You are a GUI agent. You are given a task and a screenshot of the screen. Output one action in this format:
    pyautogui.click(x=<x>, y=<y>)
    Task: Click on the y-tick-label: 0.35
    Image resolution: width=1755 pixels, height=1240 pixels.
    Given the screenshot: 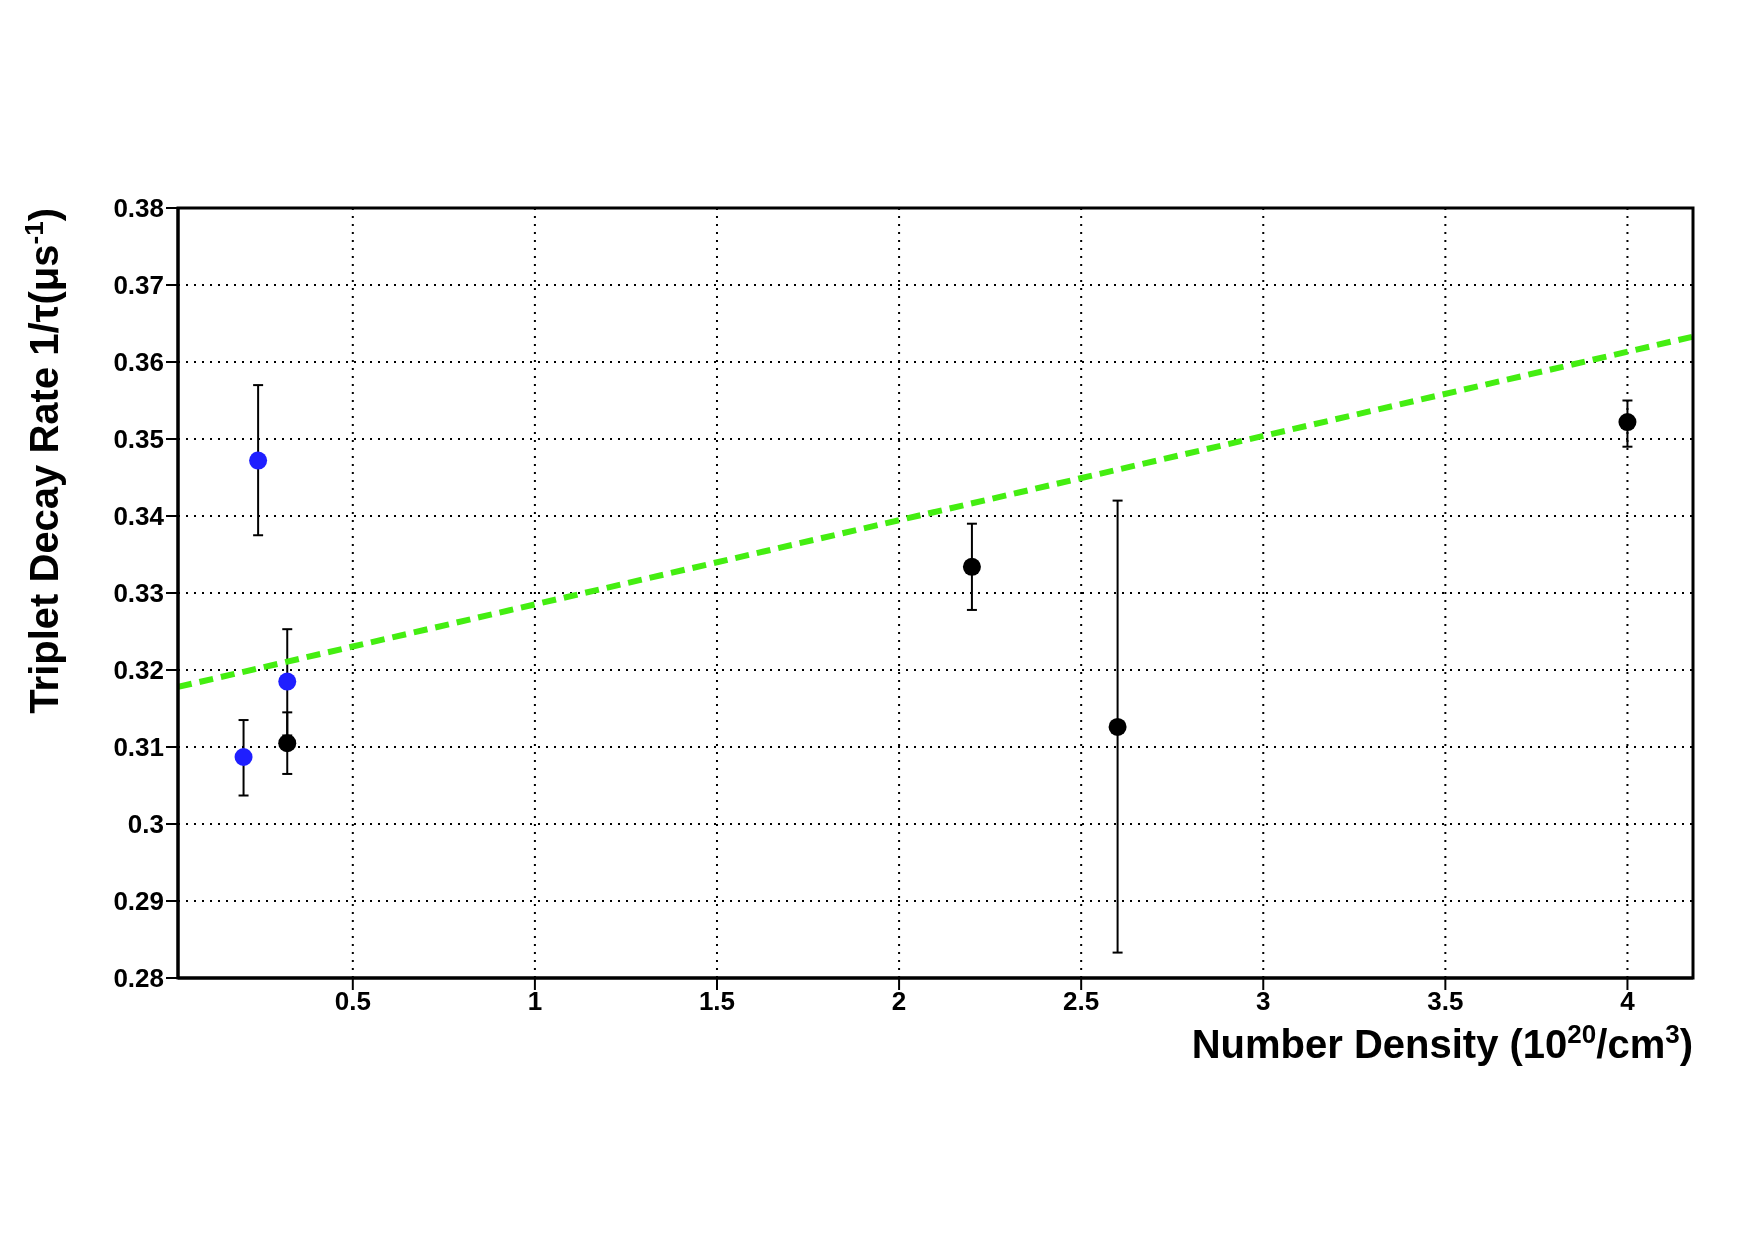 What is the action you would take?
    pyautogui.click(x=138, y=439)
    